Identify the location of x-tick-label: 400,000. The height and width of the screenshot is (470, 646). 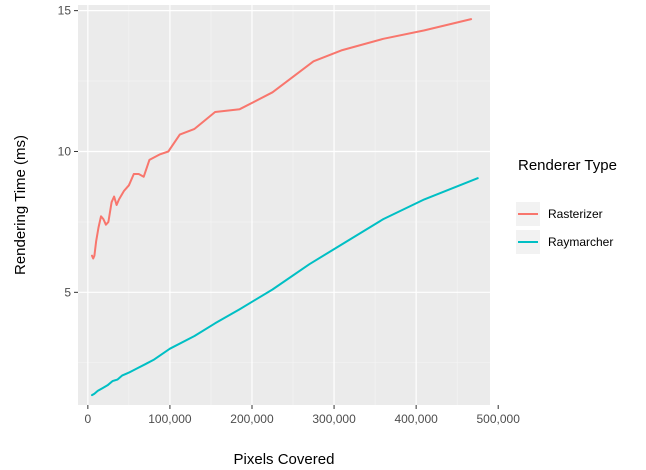
(416, 419).